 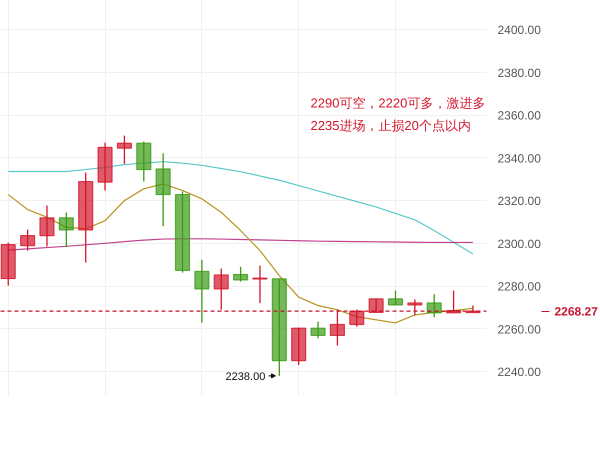 What do you see at coordinates (520, 73) in the screenshot?
I see `y-tick-label: 2380.00` at bounding box center [520, 73].